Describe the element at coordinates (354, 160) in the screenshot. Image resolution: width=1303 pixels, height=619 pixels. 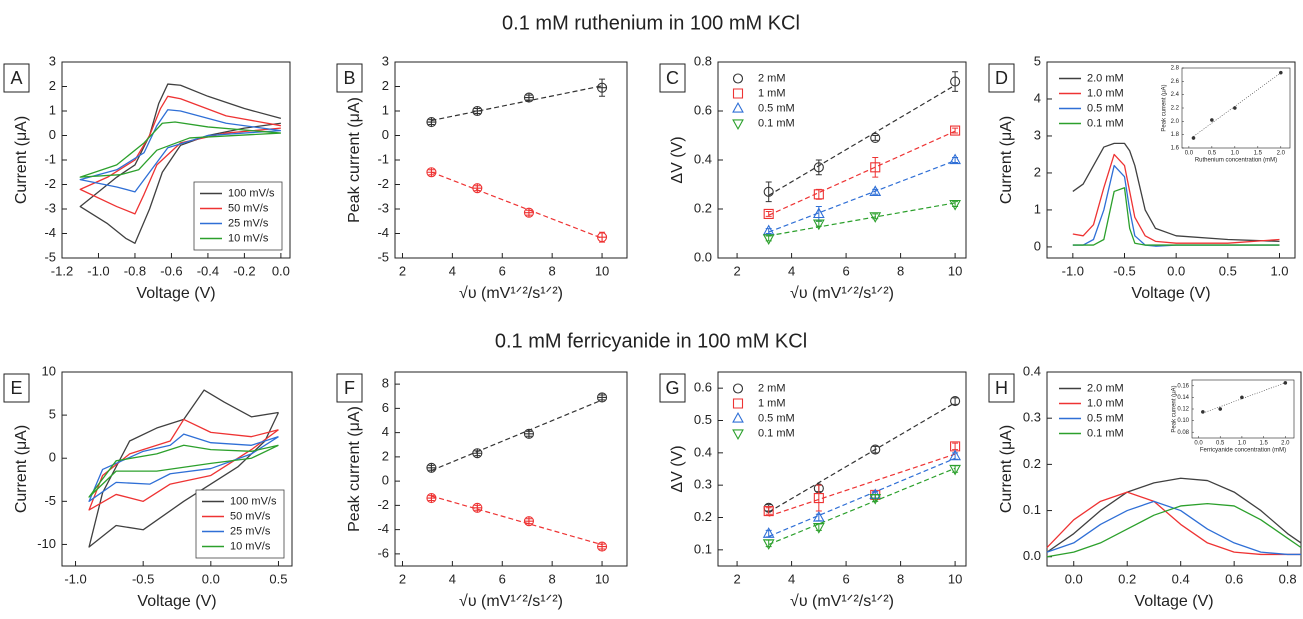
I see `y-axis-label: Peak current (μA)` at that location.